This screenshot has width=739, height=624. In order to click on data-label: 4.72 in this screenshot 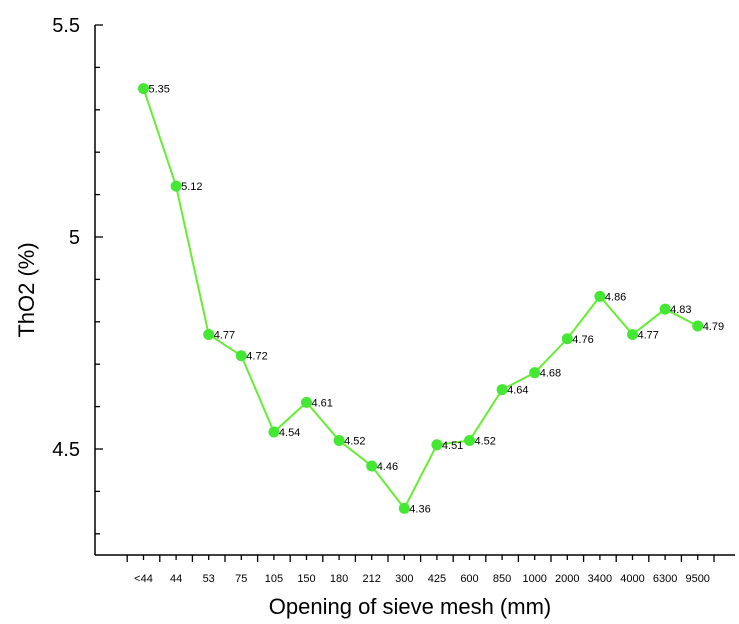, I will do `click(256, 357)`.